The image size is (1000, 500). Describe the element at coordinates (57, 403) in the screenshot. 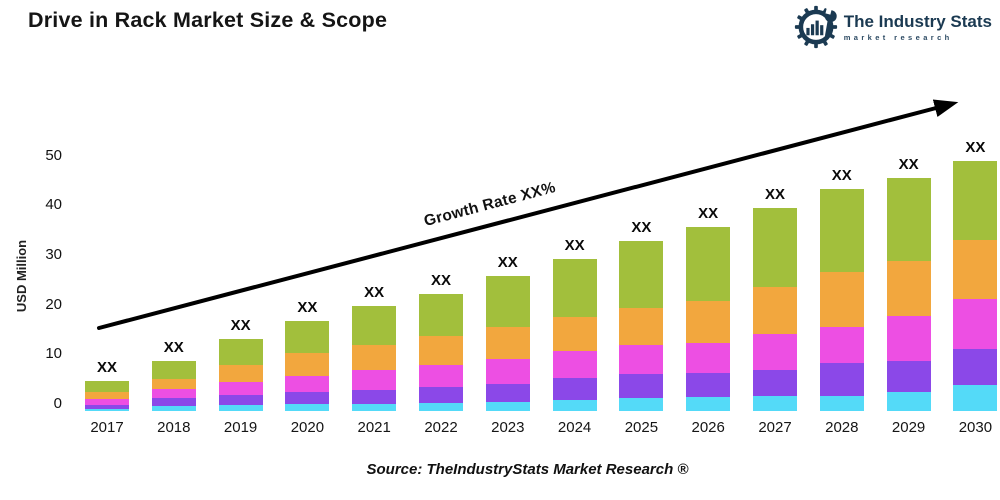

I see `y-axis-tick-0: 0` at that location.